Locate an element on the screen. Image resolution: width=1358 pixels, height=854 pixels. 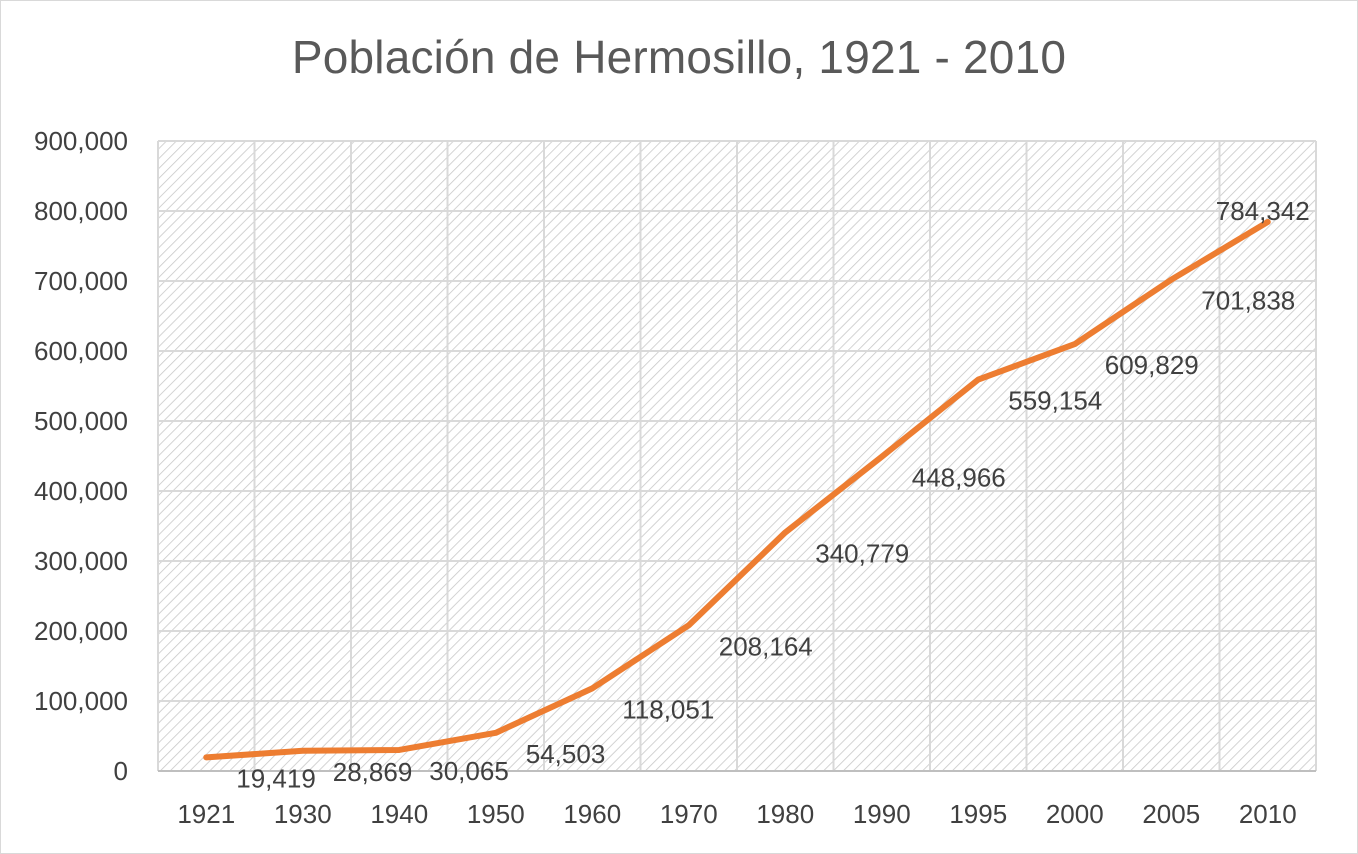
y-tick-label: 900,000 is located at coordinates (81, 141).